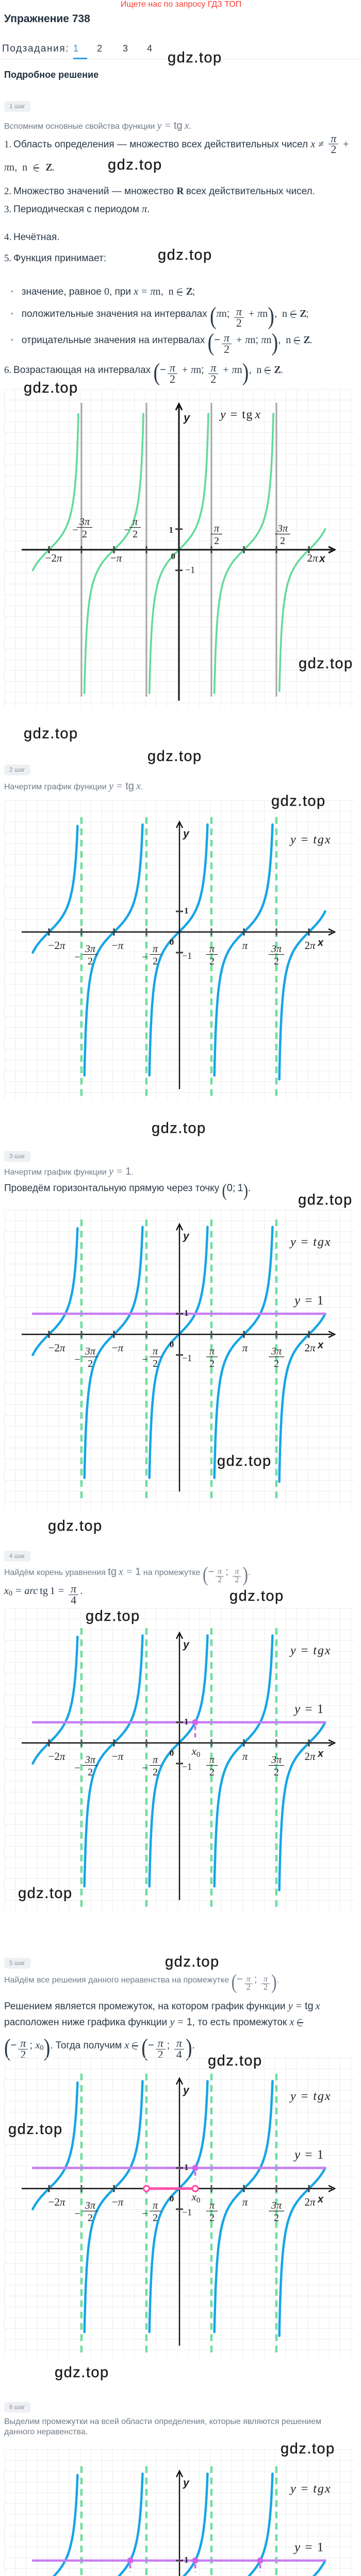 The image size is (361, 2576). I want to click on svg-text: y = tg x, so click(240, 414).